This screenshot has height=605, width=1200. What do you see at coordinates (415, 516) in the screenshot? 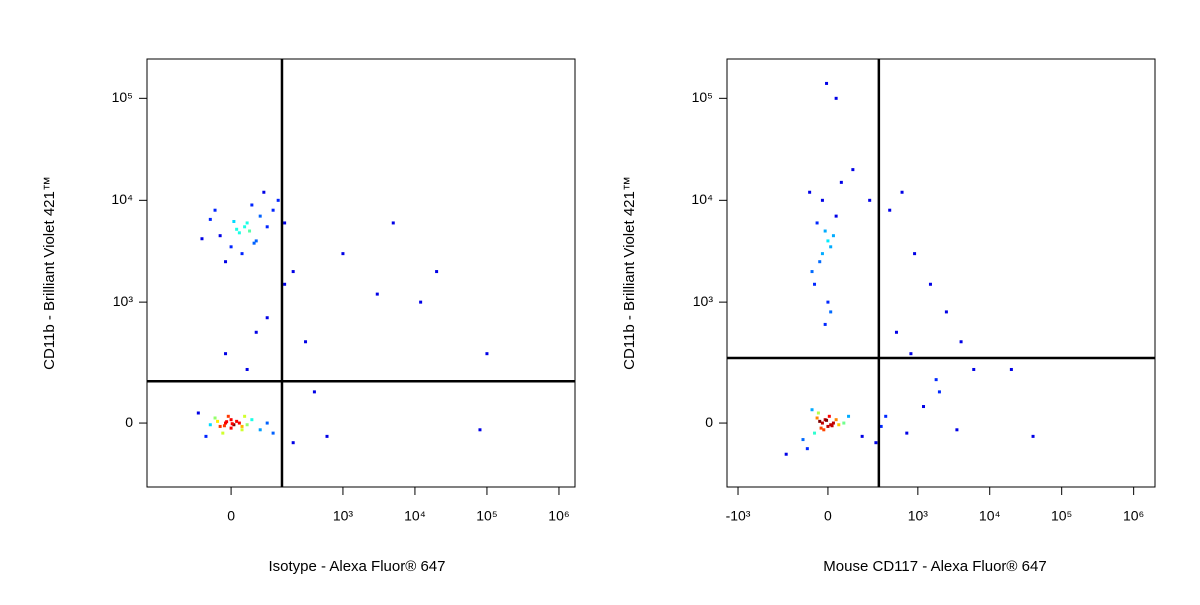
I see `x-tick-label: 10⁴` at bounding box center [415, 516].